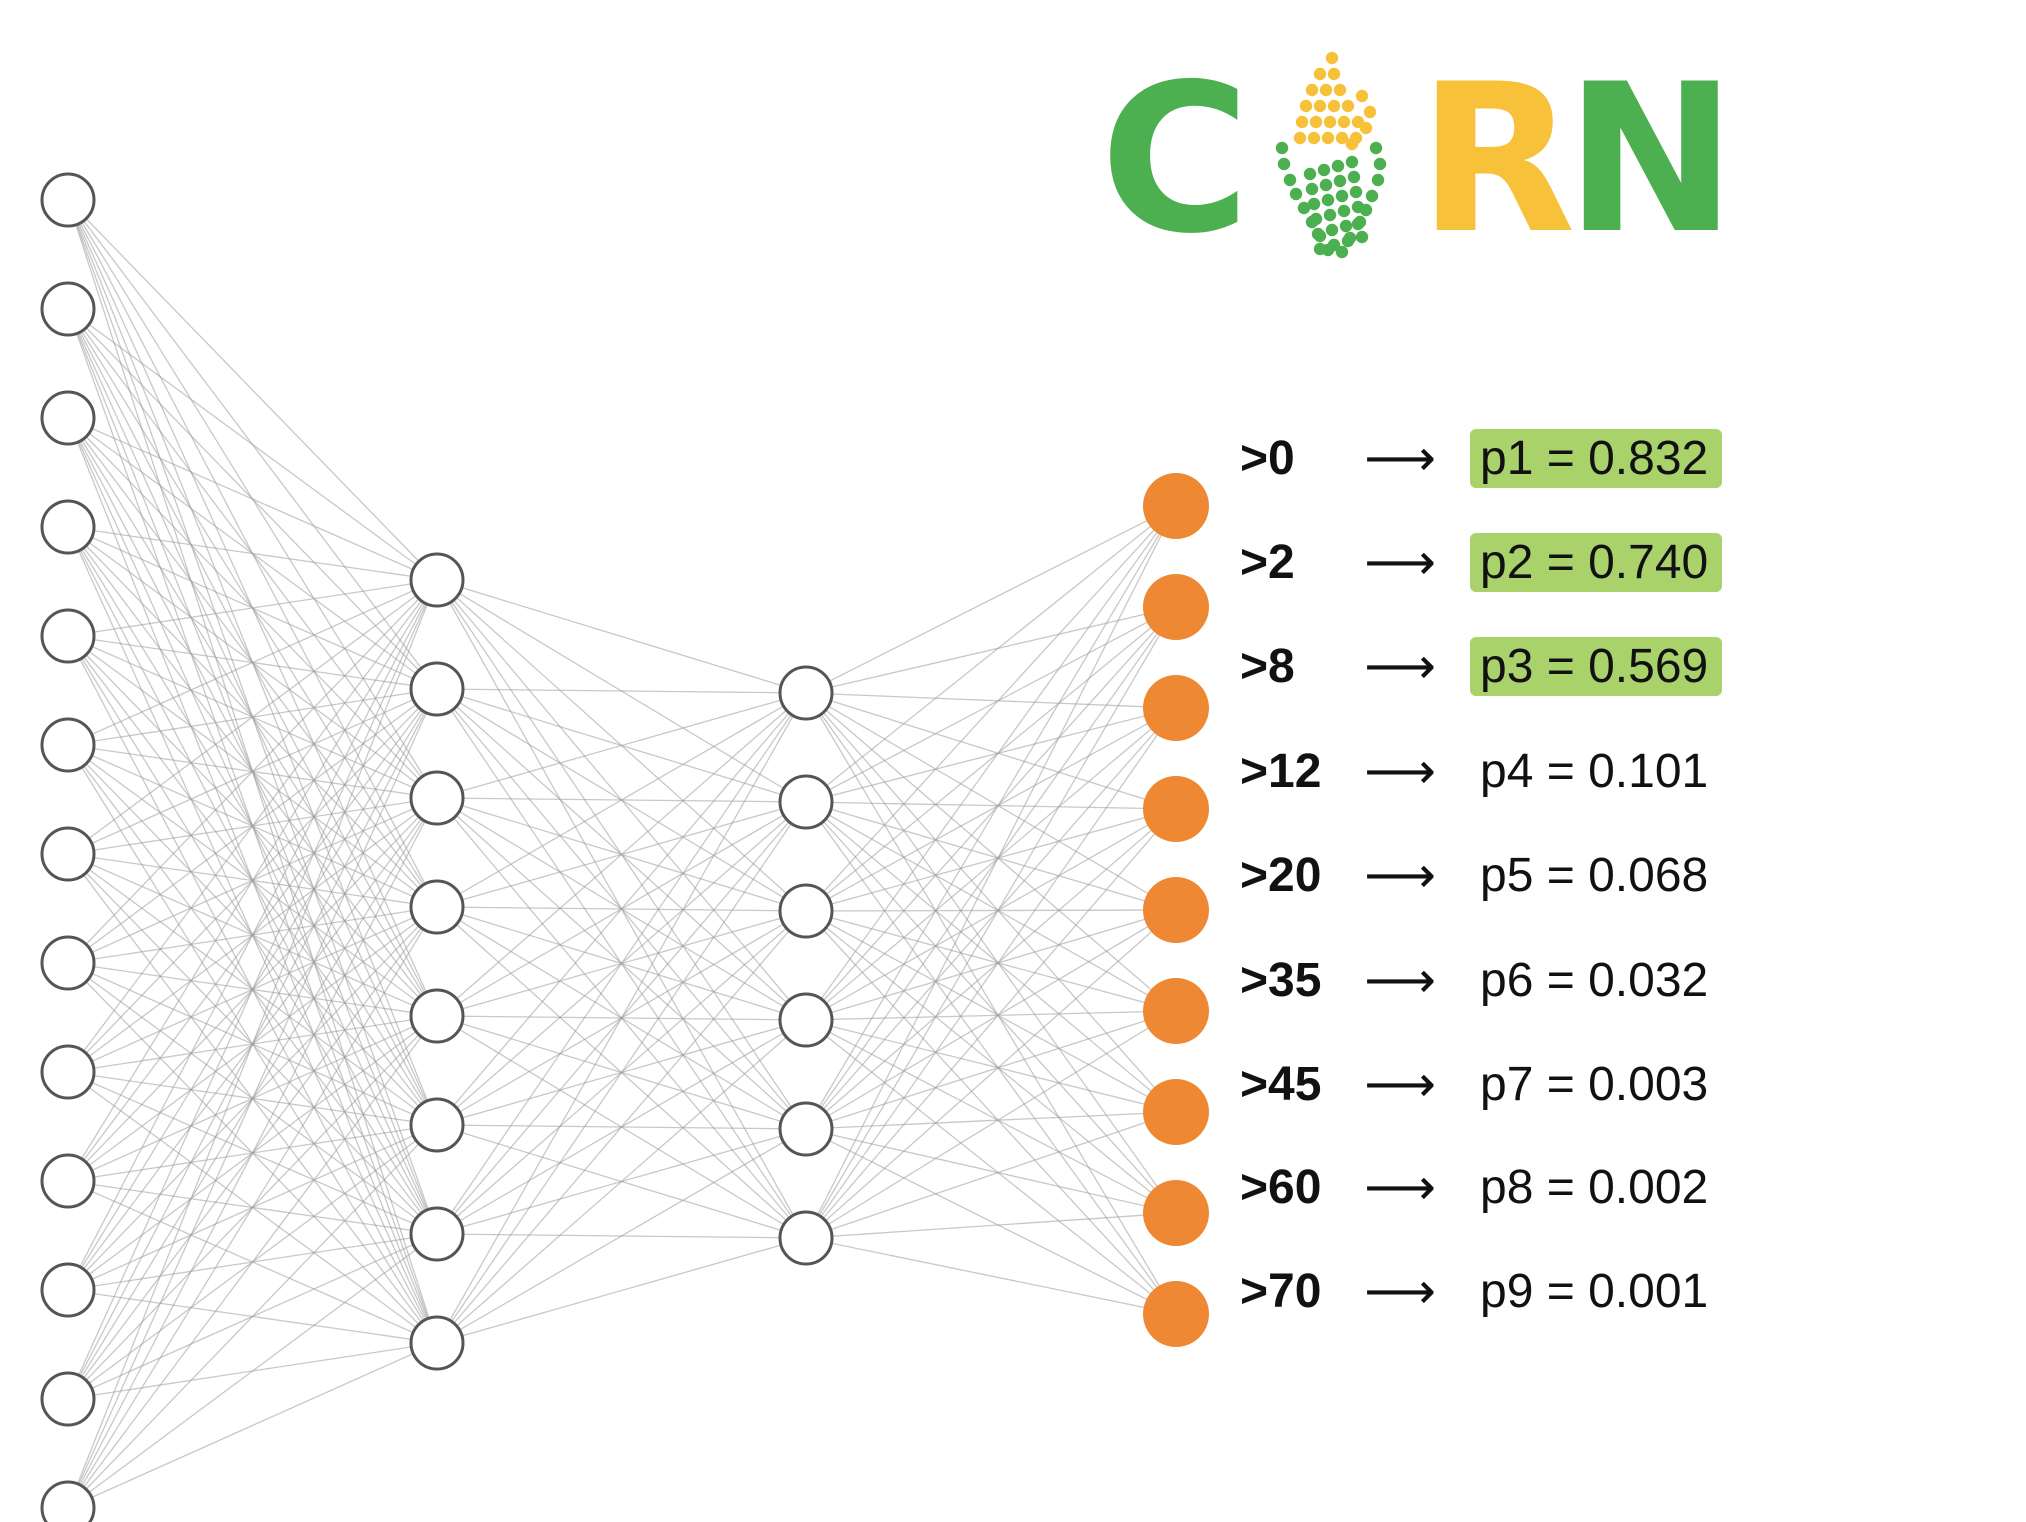  Describe the element at coordinates (1267, 562) in the screenshot. I see `threshold-label: >2` at that location.